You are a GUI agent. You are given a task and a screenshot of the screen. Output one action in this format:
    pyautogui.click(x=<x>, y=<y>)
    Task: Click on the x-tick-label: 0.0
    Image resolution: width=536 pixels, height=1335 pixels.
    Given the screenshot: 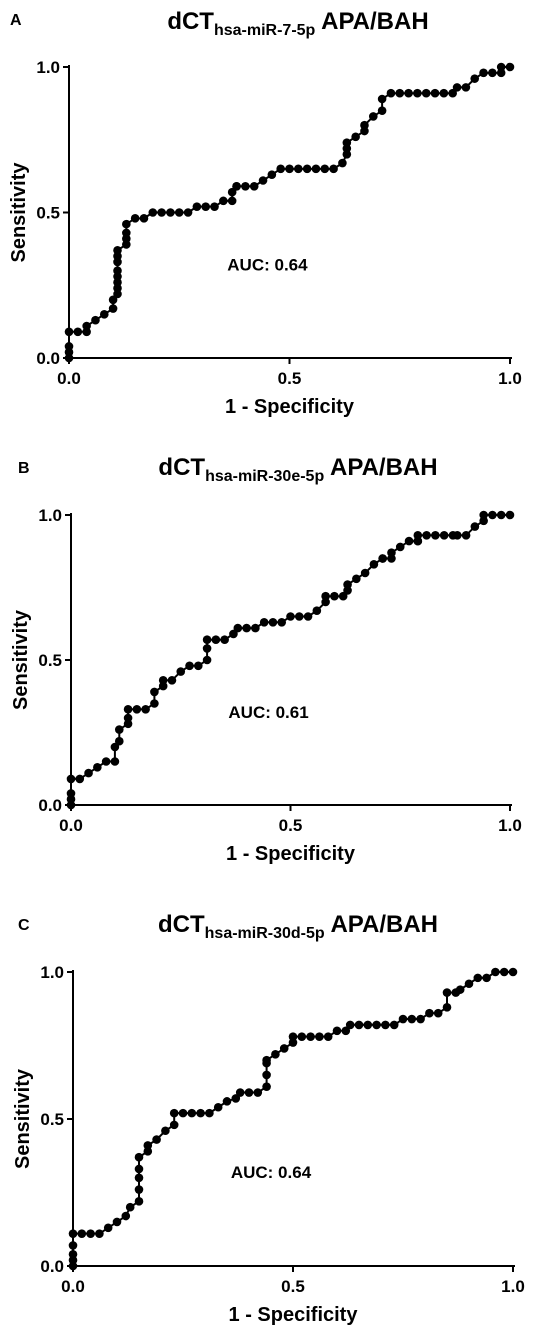 What is the action you would take?
    pyautogui.click(x=69, y=378)
    